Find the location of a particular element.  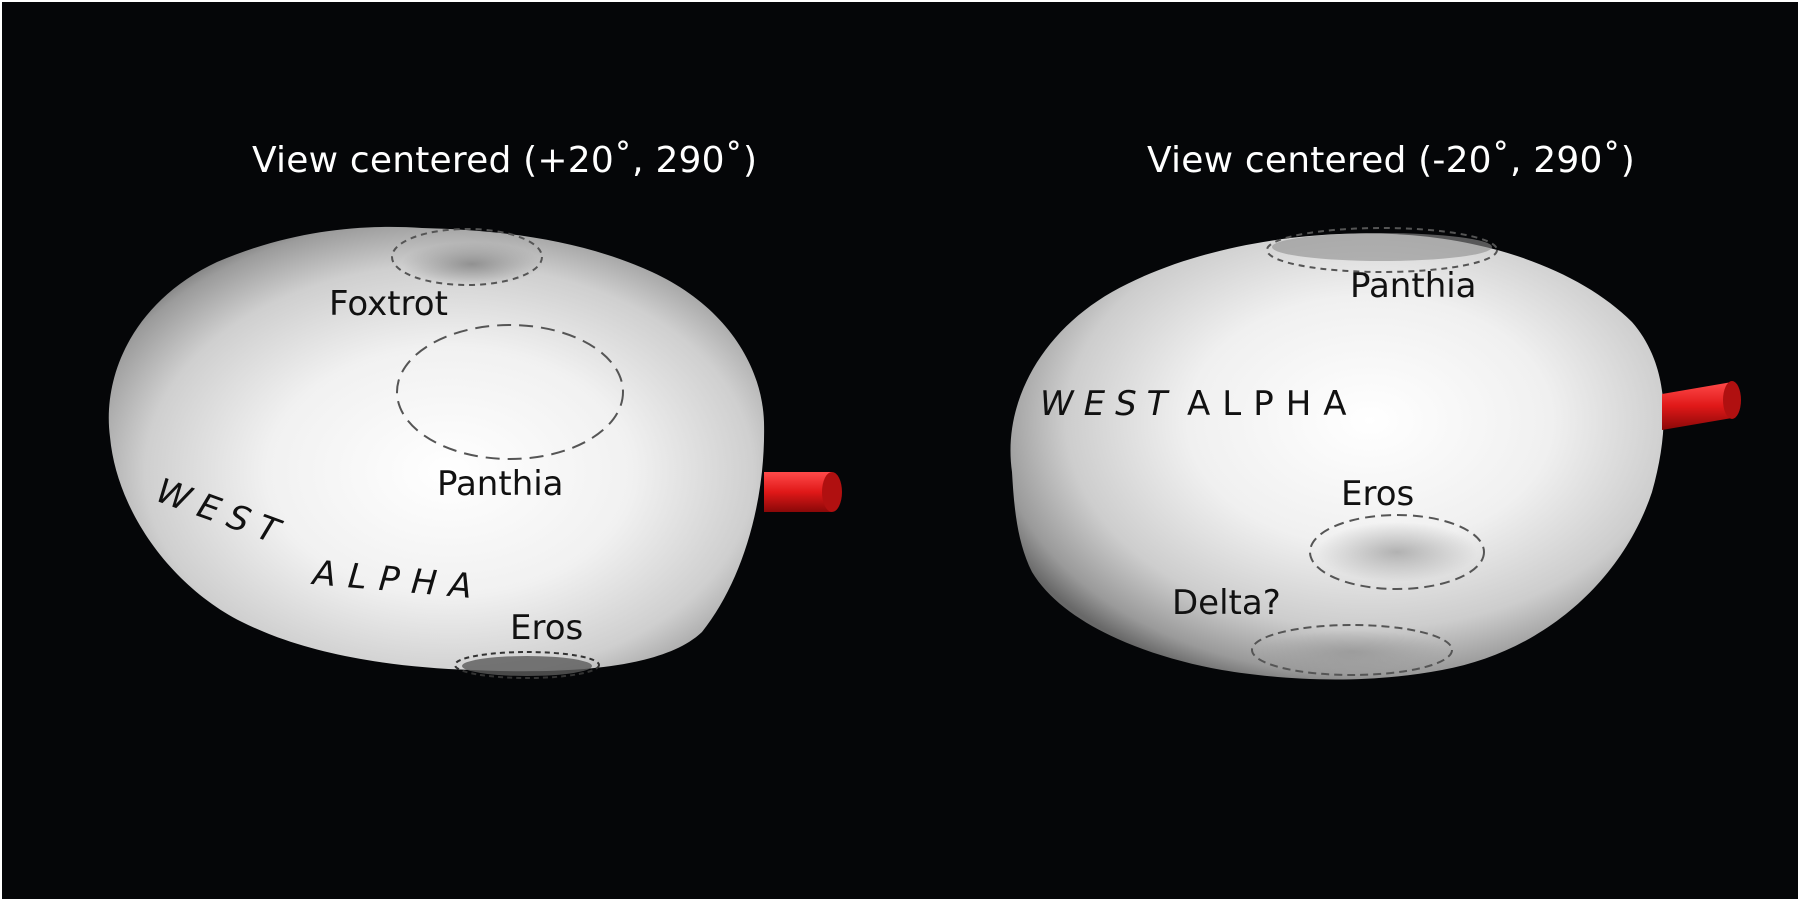

left-pole-marker is located at coordinates (803, 492).